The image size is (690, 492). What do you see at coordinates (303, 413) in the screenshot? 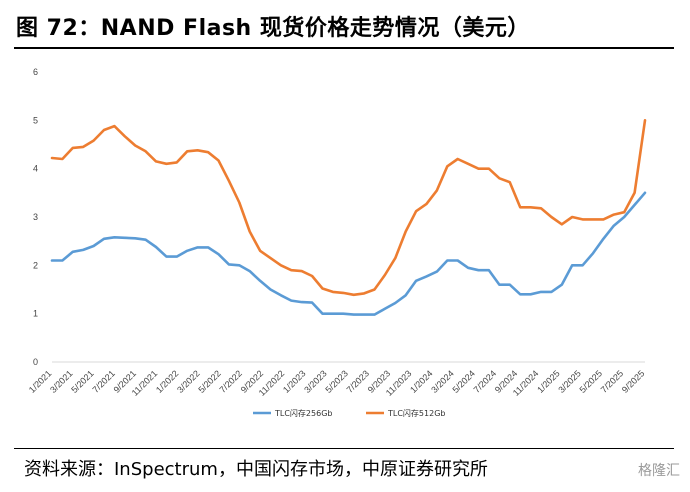
I see `legend-label: TLC闪存256Gb` at bounding box center [303, 413].